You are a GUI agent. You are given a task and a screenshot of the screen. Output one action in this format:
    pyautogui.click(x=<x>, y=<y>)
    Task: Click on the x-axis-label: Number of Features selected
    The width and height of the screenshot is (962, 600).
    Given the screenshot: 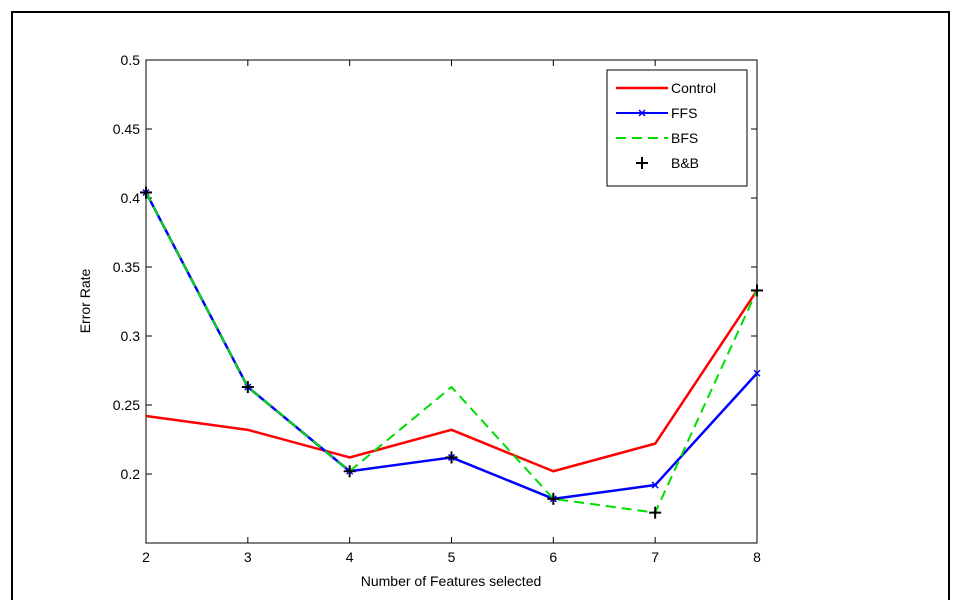 What is the action you would take?
    pyautogui.click(x=451, y=581)
    